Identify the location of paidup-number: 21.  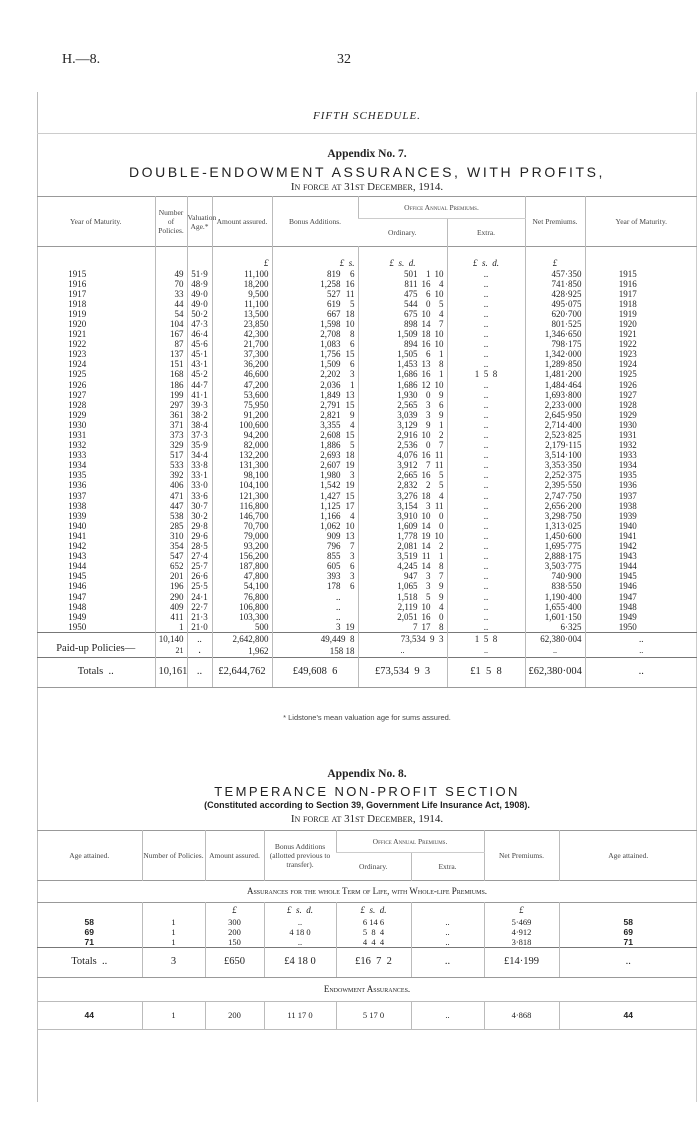
(170, 651).